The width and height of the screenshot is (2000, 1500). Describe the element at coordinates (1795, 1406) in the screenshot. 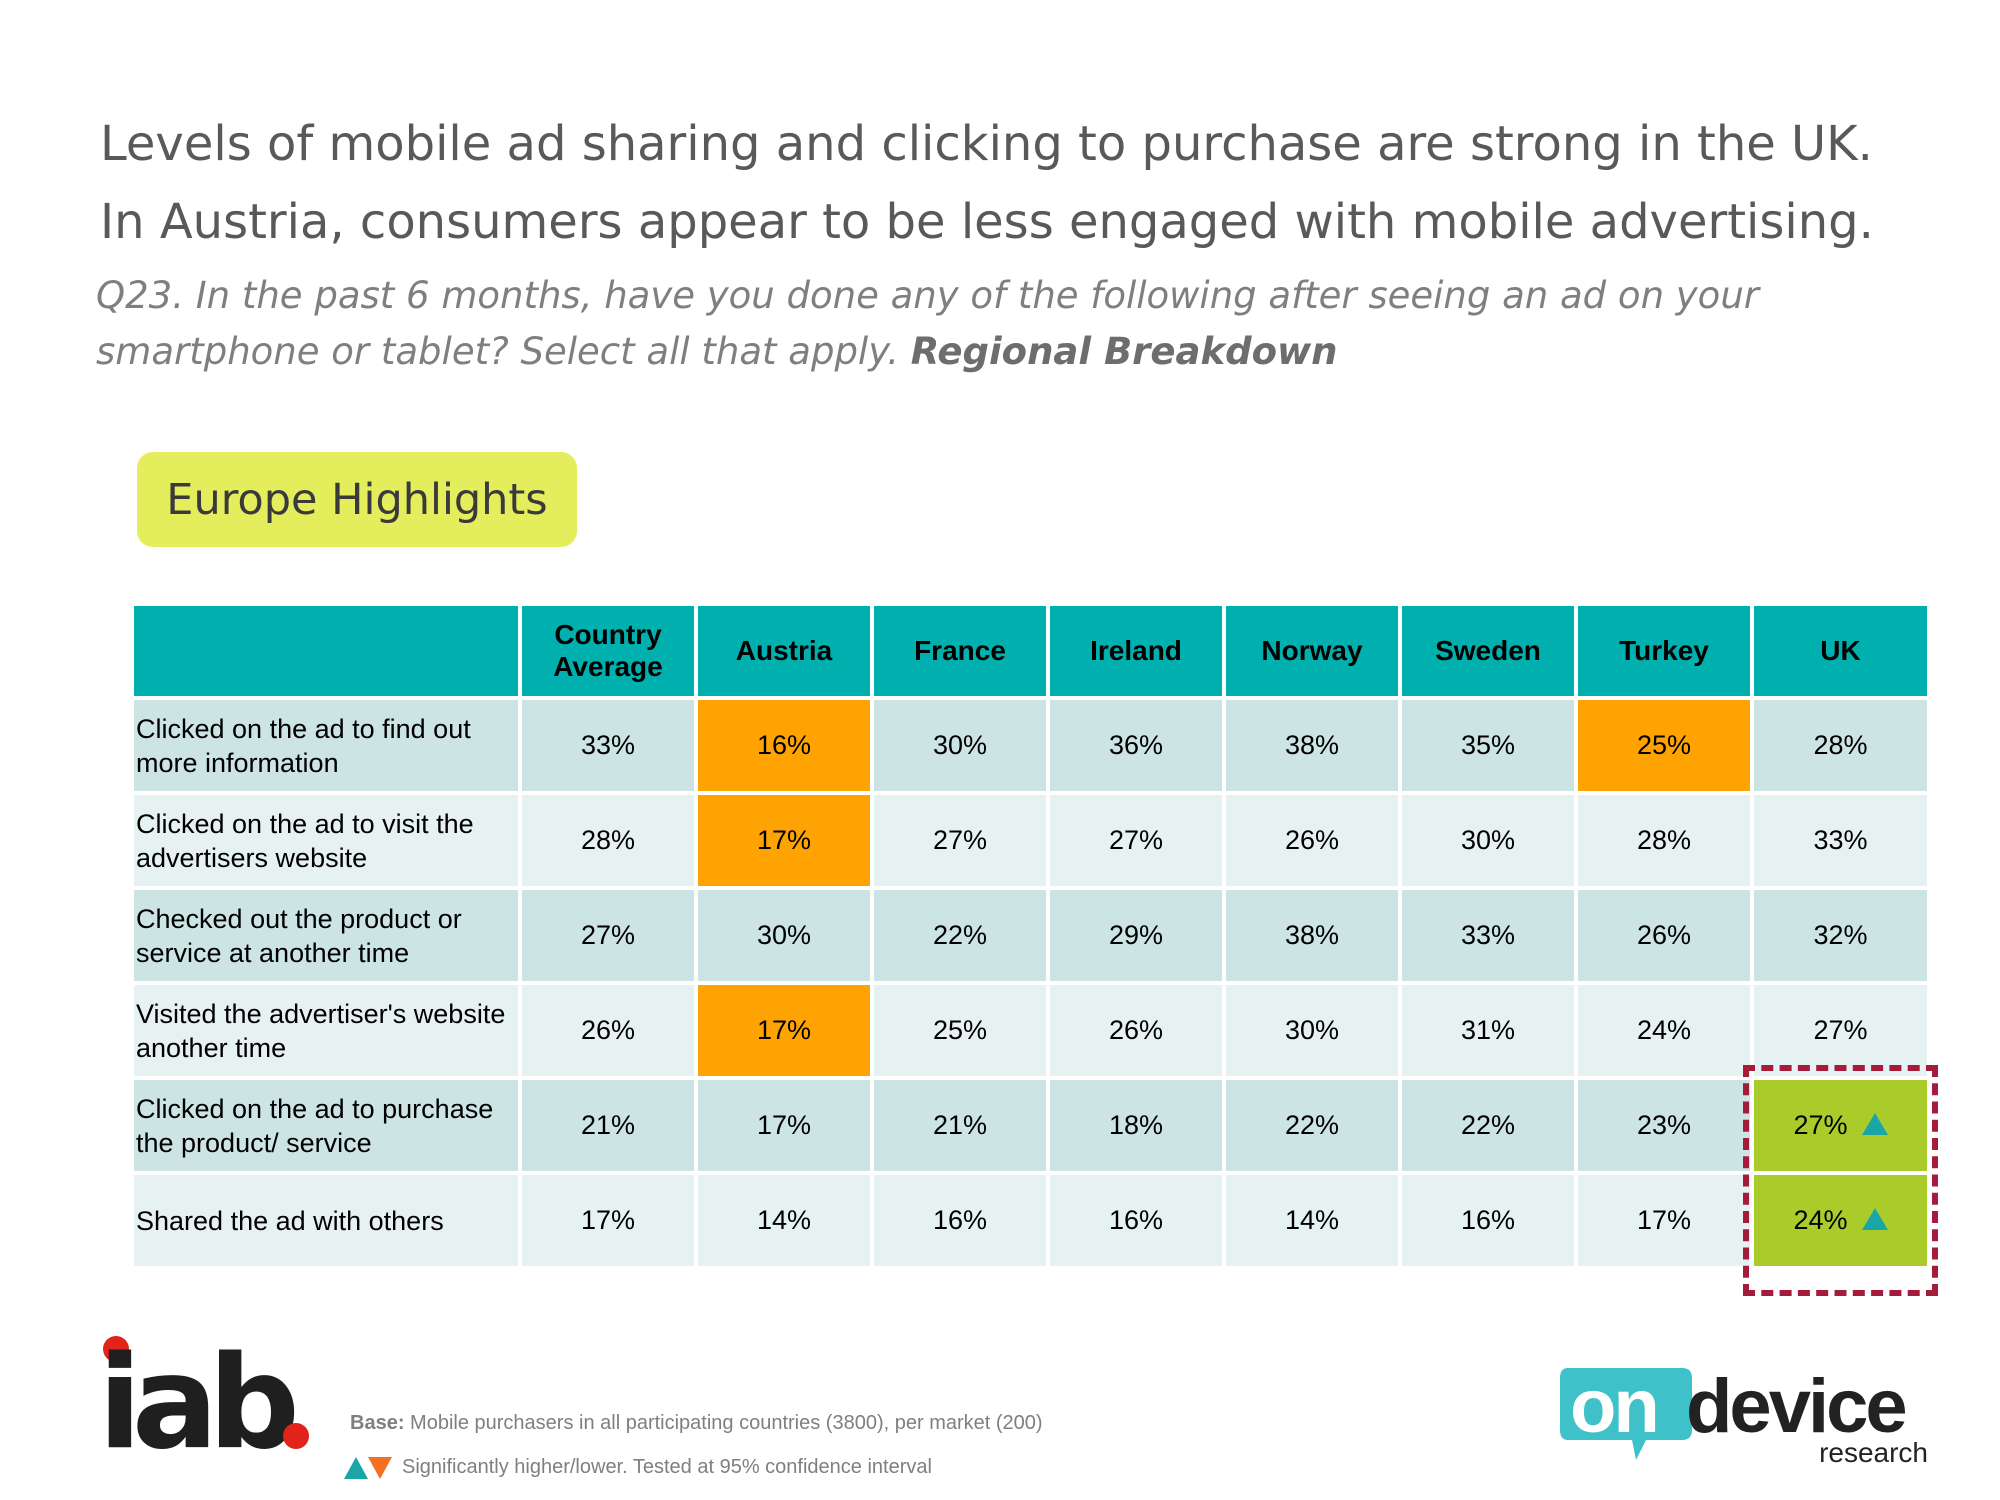

I see `ondevice-device-text: device` at that location.